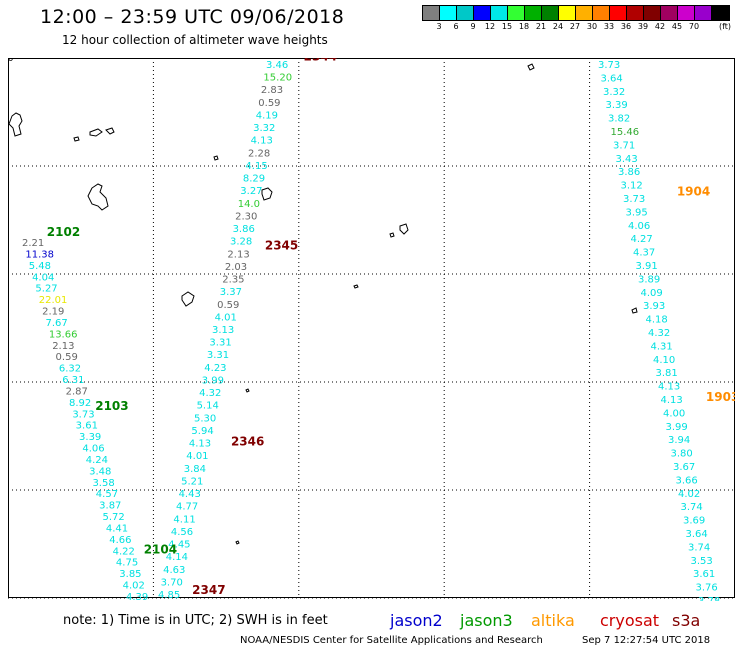 The height and width of the screenshot is (650, 740). I want to click on wave-height-value: 4.02, so click(689, 494).